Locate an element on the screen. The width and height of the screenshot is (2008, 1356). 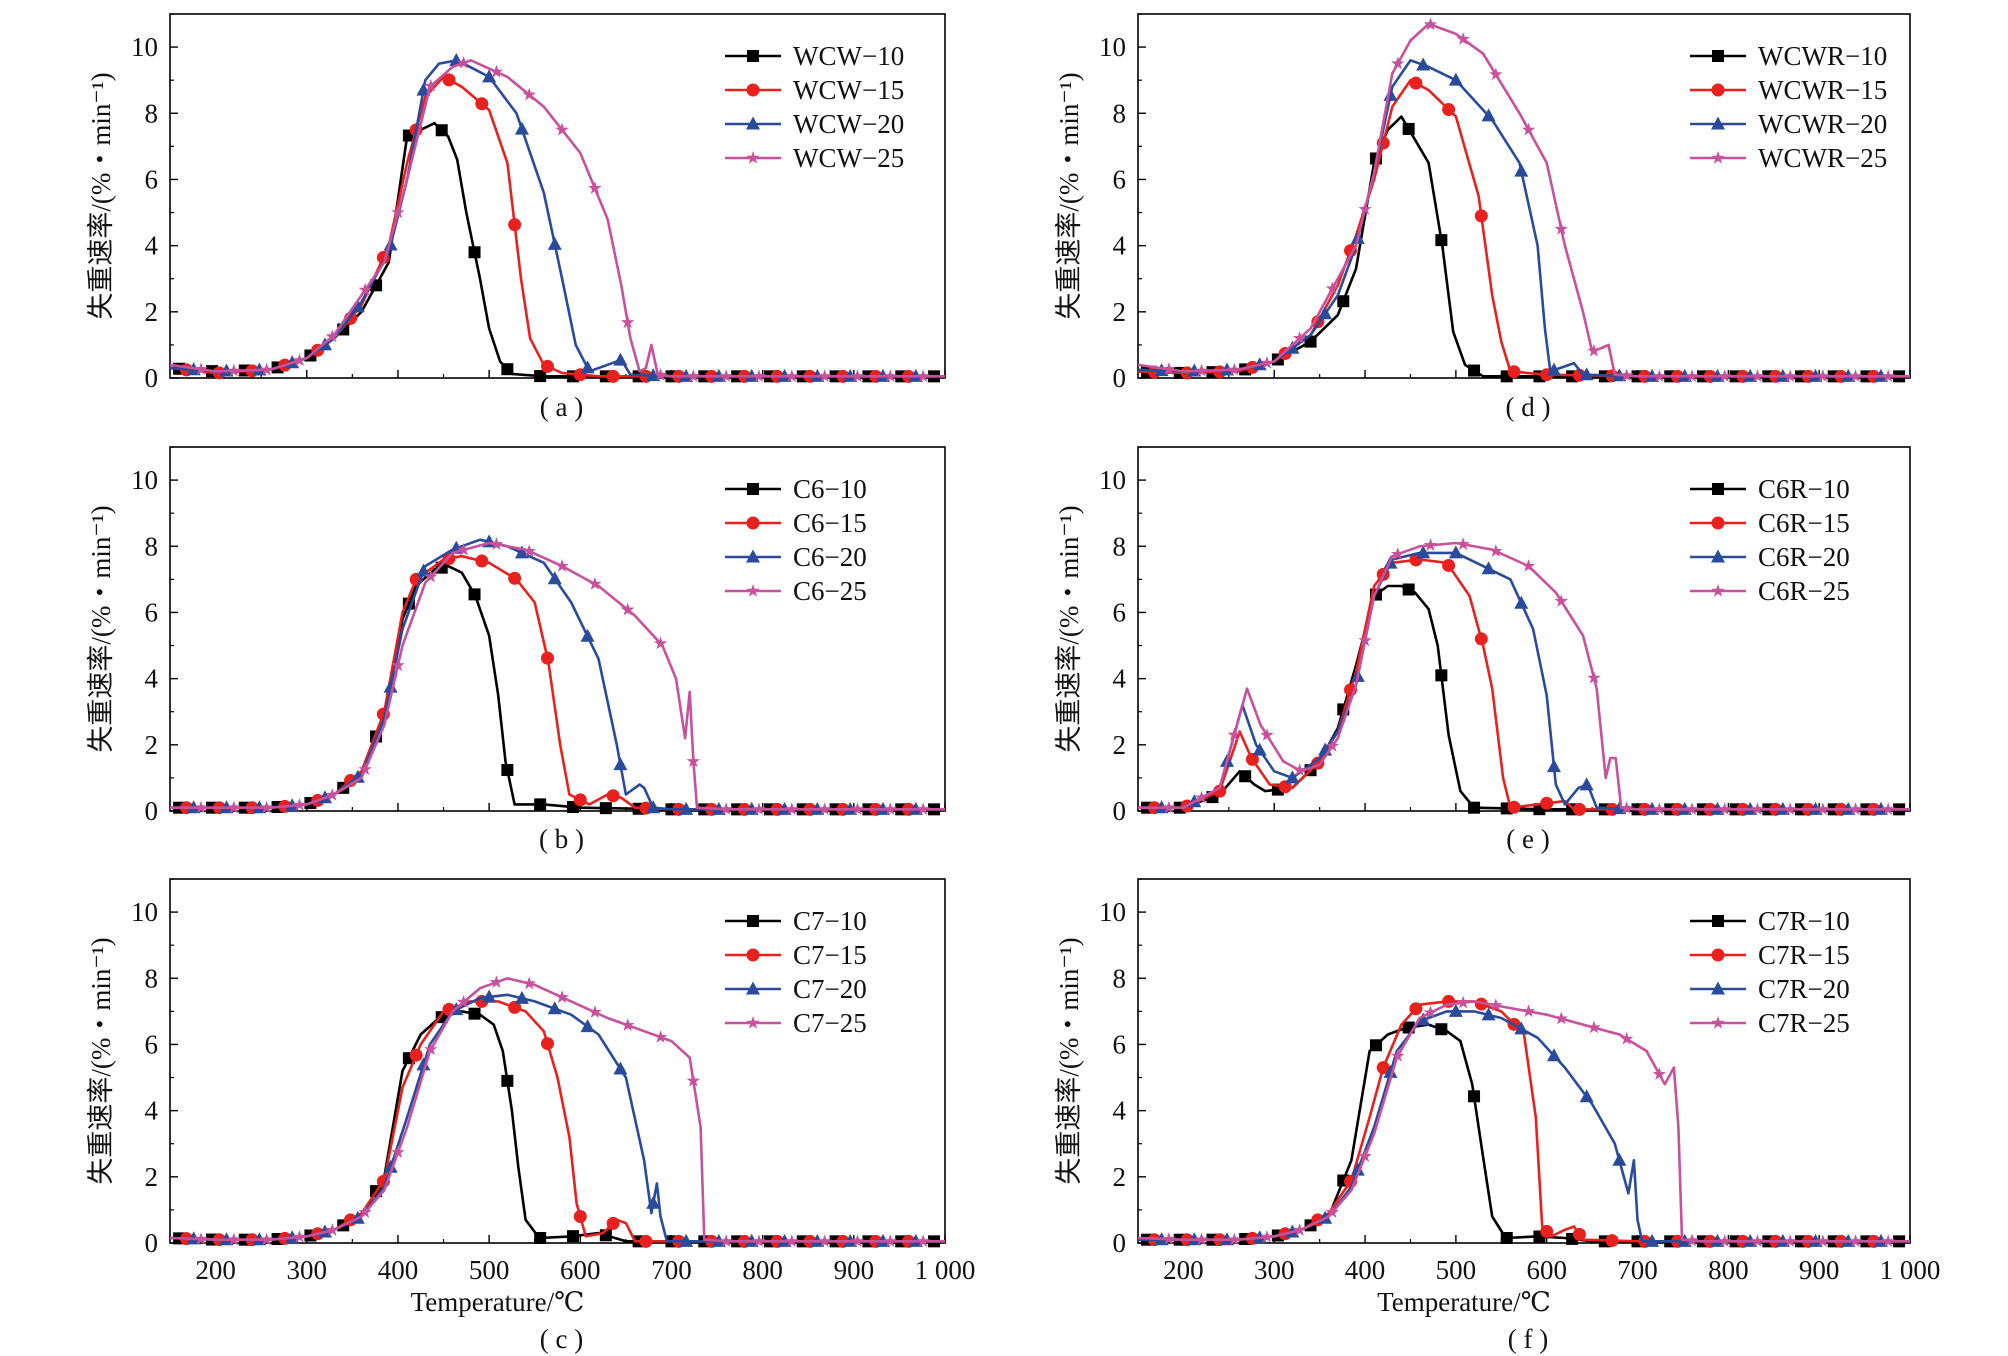
x-tick-label: 200 is located at coordinates (1183, 1270).